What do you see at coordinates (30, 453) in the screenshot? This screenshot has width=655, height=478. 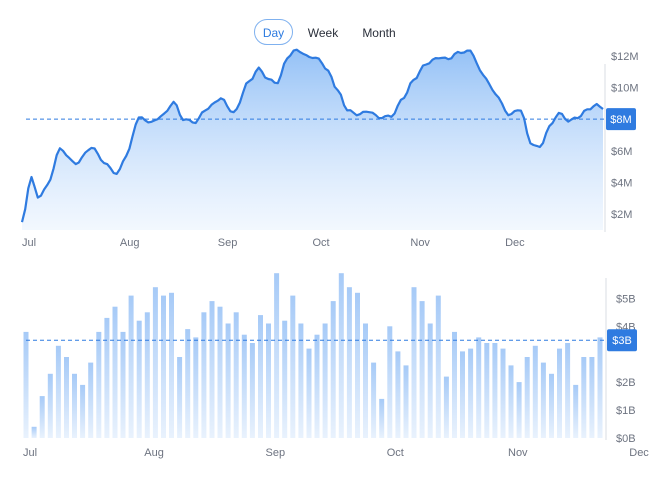 I see `bar-x-tick-0: Jul` at bounding box center [30, 453].